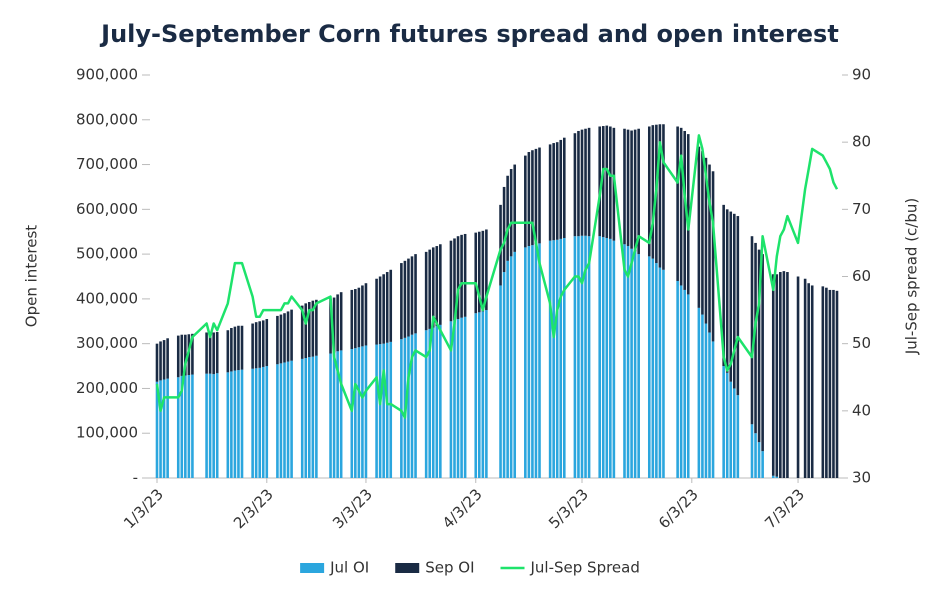  Describe the element at coordinates (861, 410) in the screenshot. I see `y2-tick-label: 40` at that location.